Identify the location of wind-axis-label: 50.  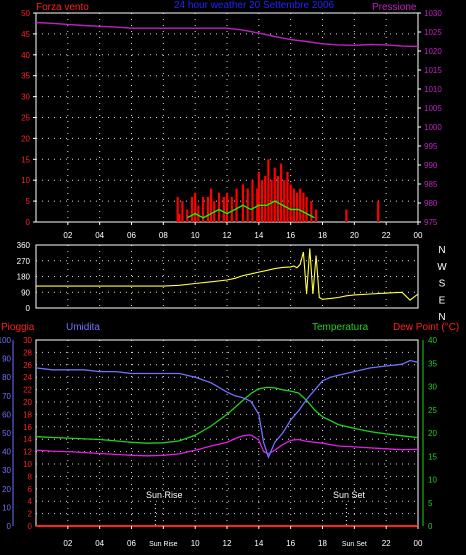
(25, 13).